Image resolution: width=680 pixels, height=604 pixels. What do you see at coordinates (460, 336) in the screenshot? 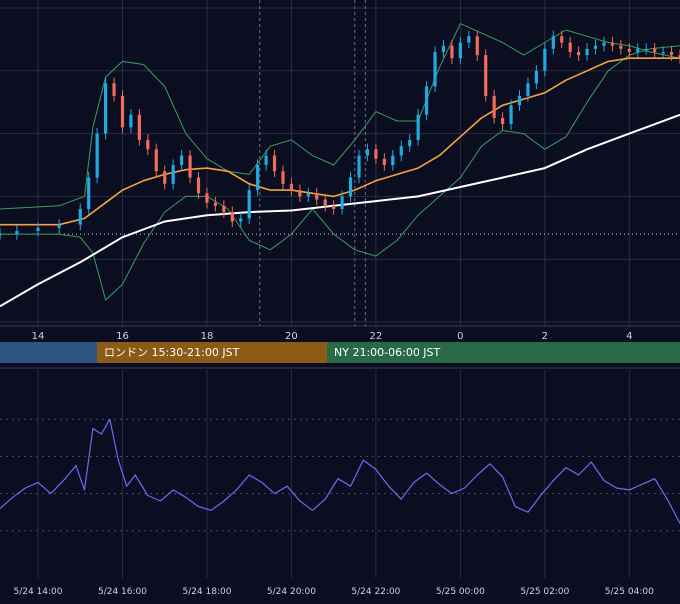
I see `upper-x-tick-label: 0` at bounding box center [460, 336].